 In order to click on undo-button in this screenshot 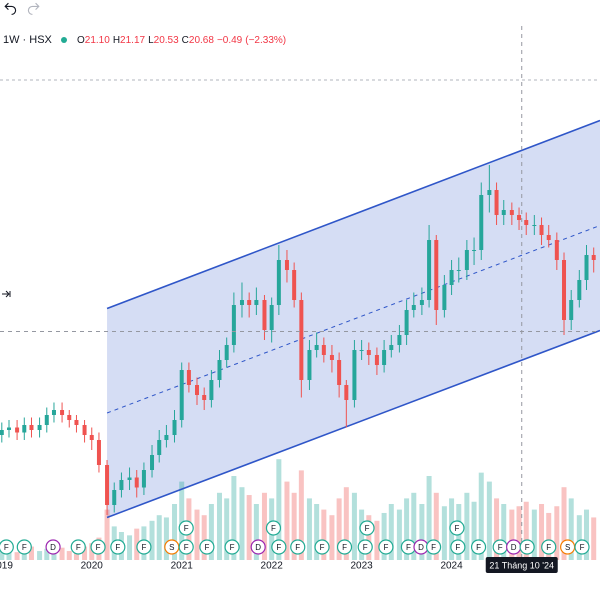, I will do `click(10, 8)`.